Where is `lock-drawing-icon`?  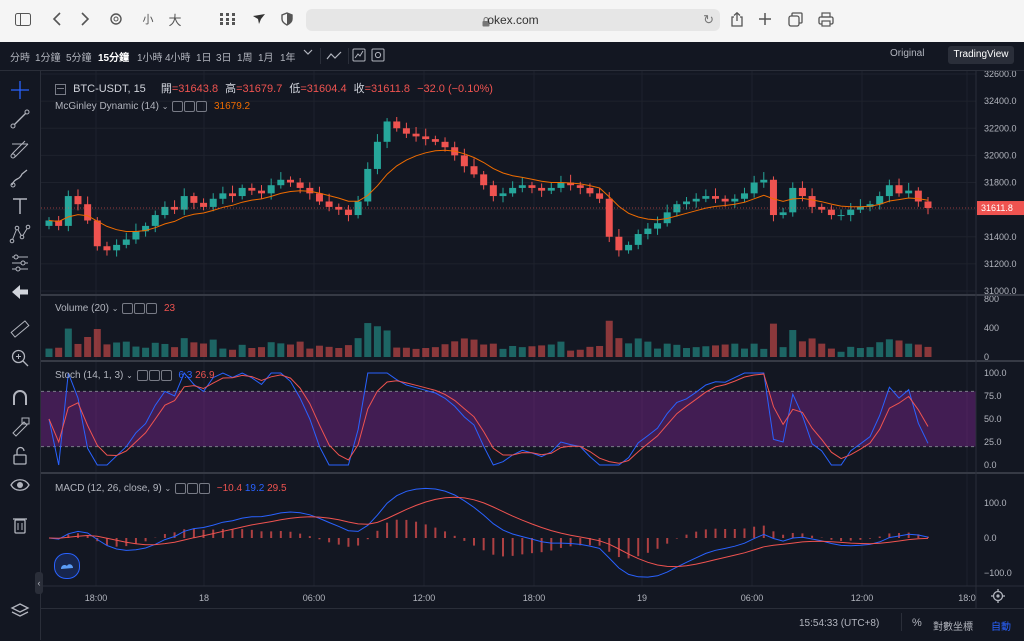 lock-drawing-icon is located at coordinates (20, 426).